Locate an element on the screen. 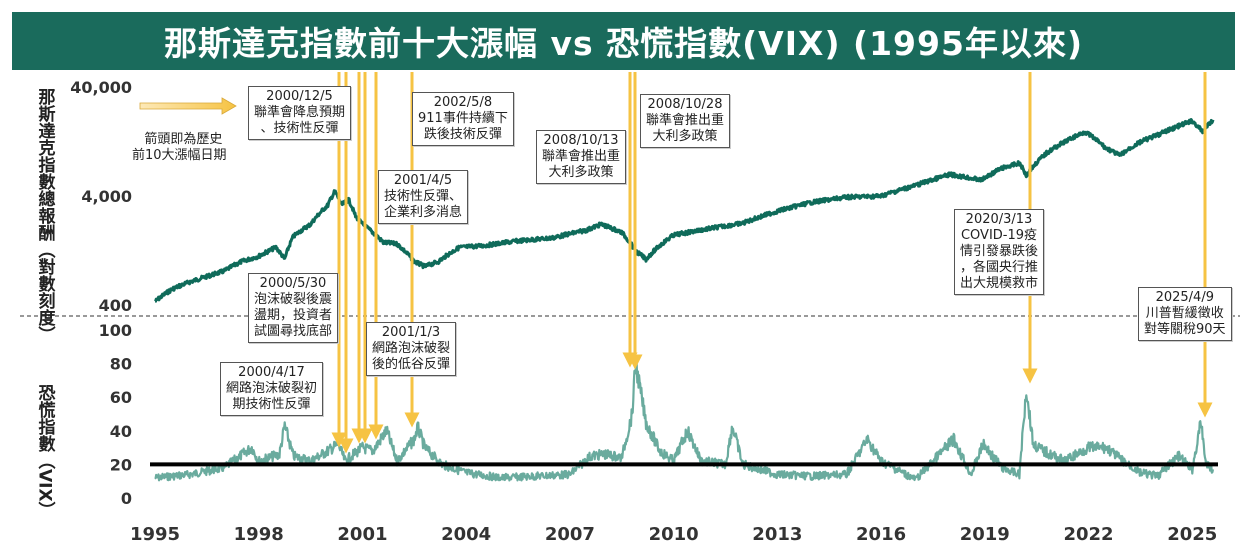 Image resolution: width=1247 pixels, height=551 pixels. ytick-vix-4: 80 is located at coordinates (121, 364).